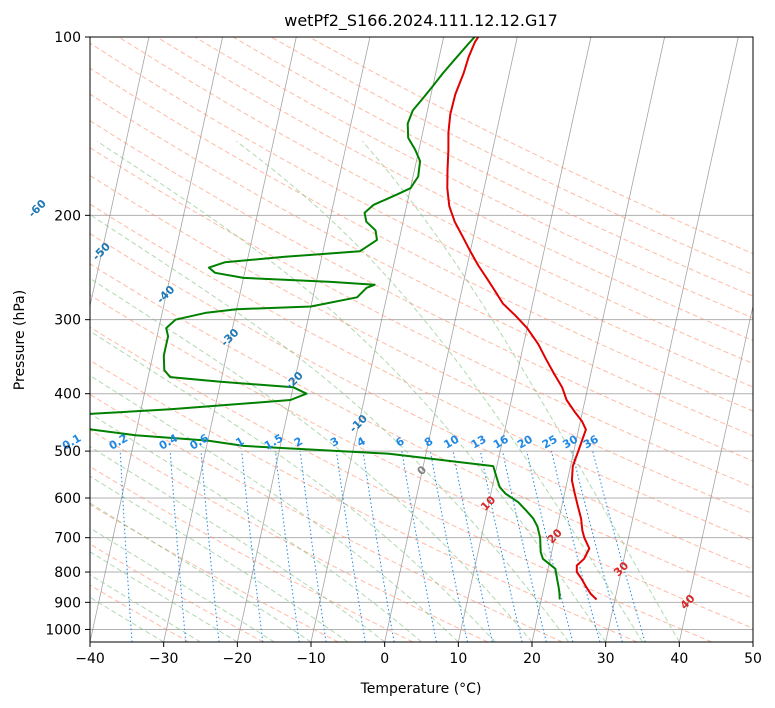 This screenshot has width=775, height=708. I want to click on chart-title: wetPf2_S166.2024.111.12.12.G17, so click(421, 21).